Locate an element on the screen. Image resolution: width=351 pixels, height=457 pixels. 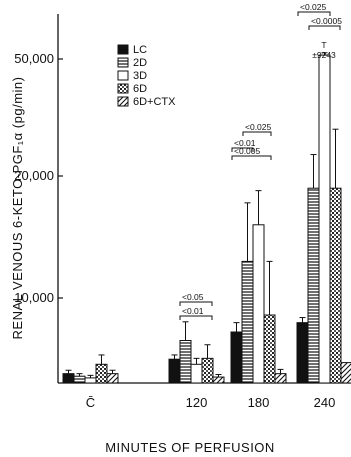
p-180-c-label: <0.005 is located at coordinates (247, 151).